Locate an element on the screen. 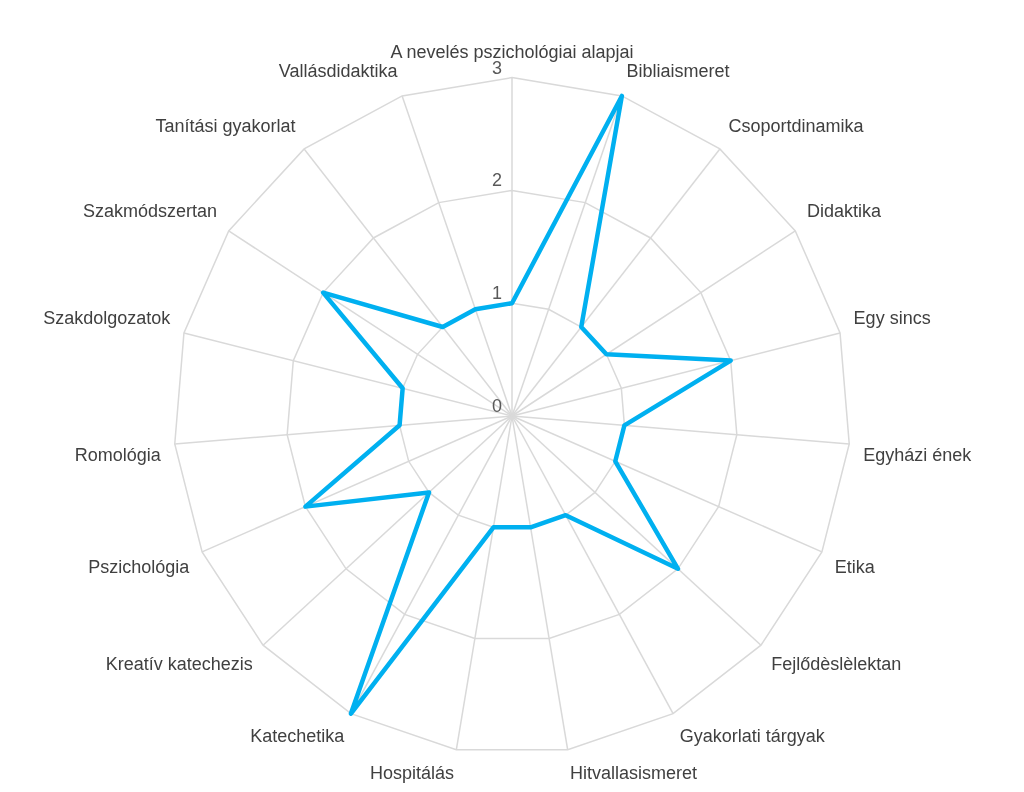 The image size is (1024, 792). spoke-label: Katechetika is located at coordinates (298, 735).